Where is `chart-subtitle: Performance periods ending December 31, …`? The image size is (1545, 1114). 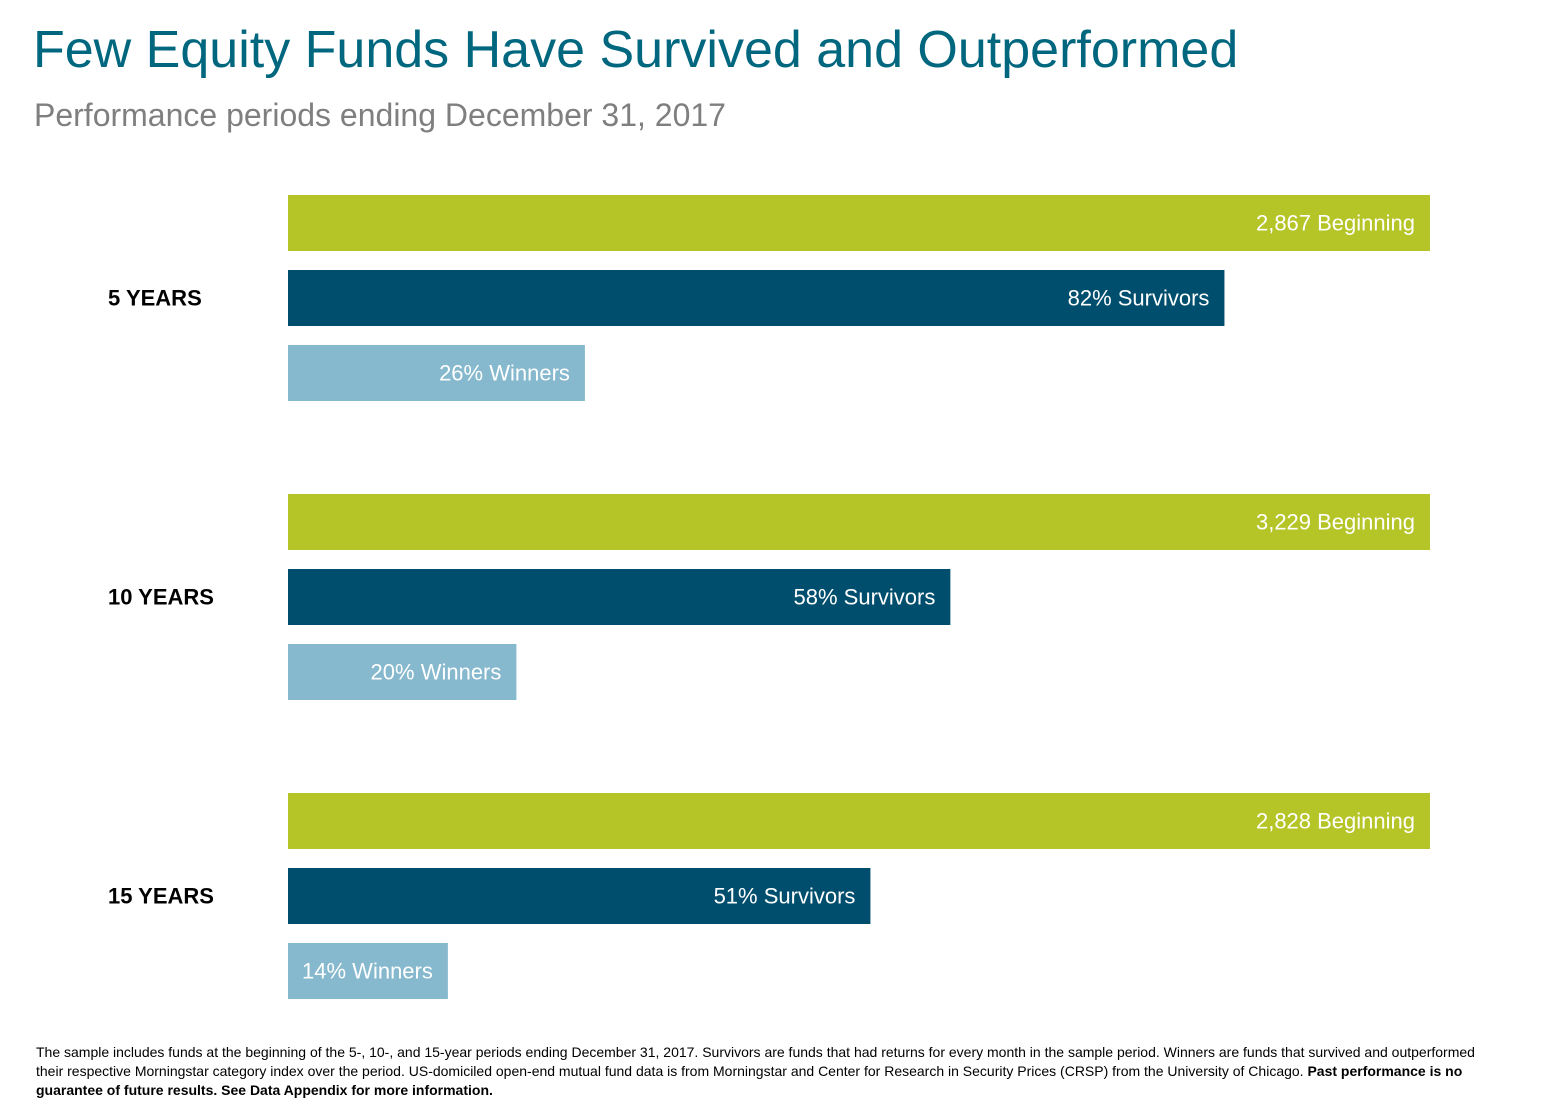
chart-subtitle: Performance periods ending December 31, … is located at coordinates (380, 115).